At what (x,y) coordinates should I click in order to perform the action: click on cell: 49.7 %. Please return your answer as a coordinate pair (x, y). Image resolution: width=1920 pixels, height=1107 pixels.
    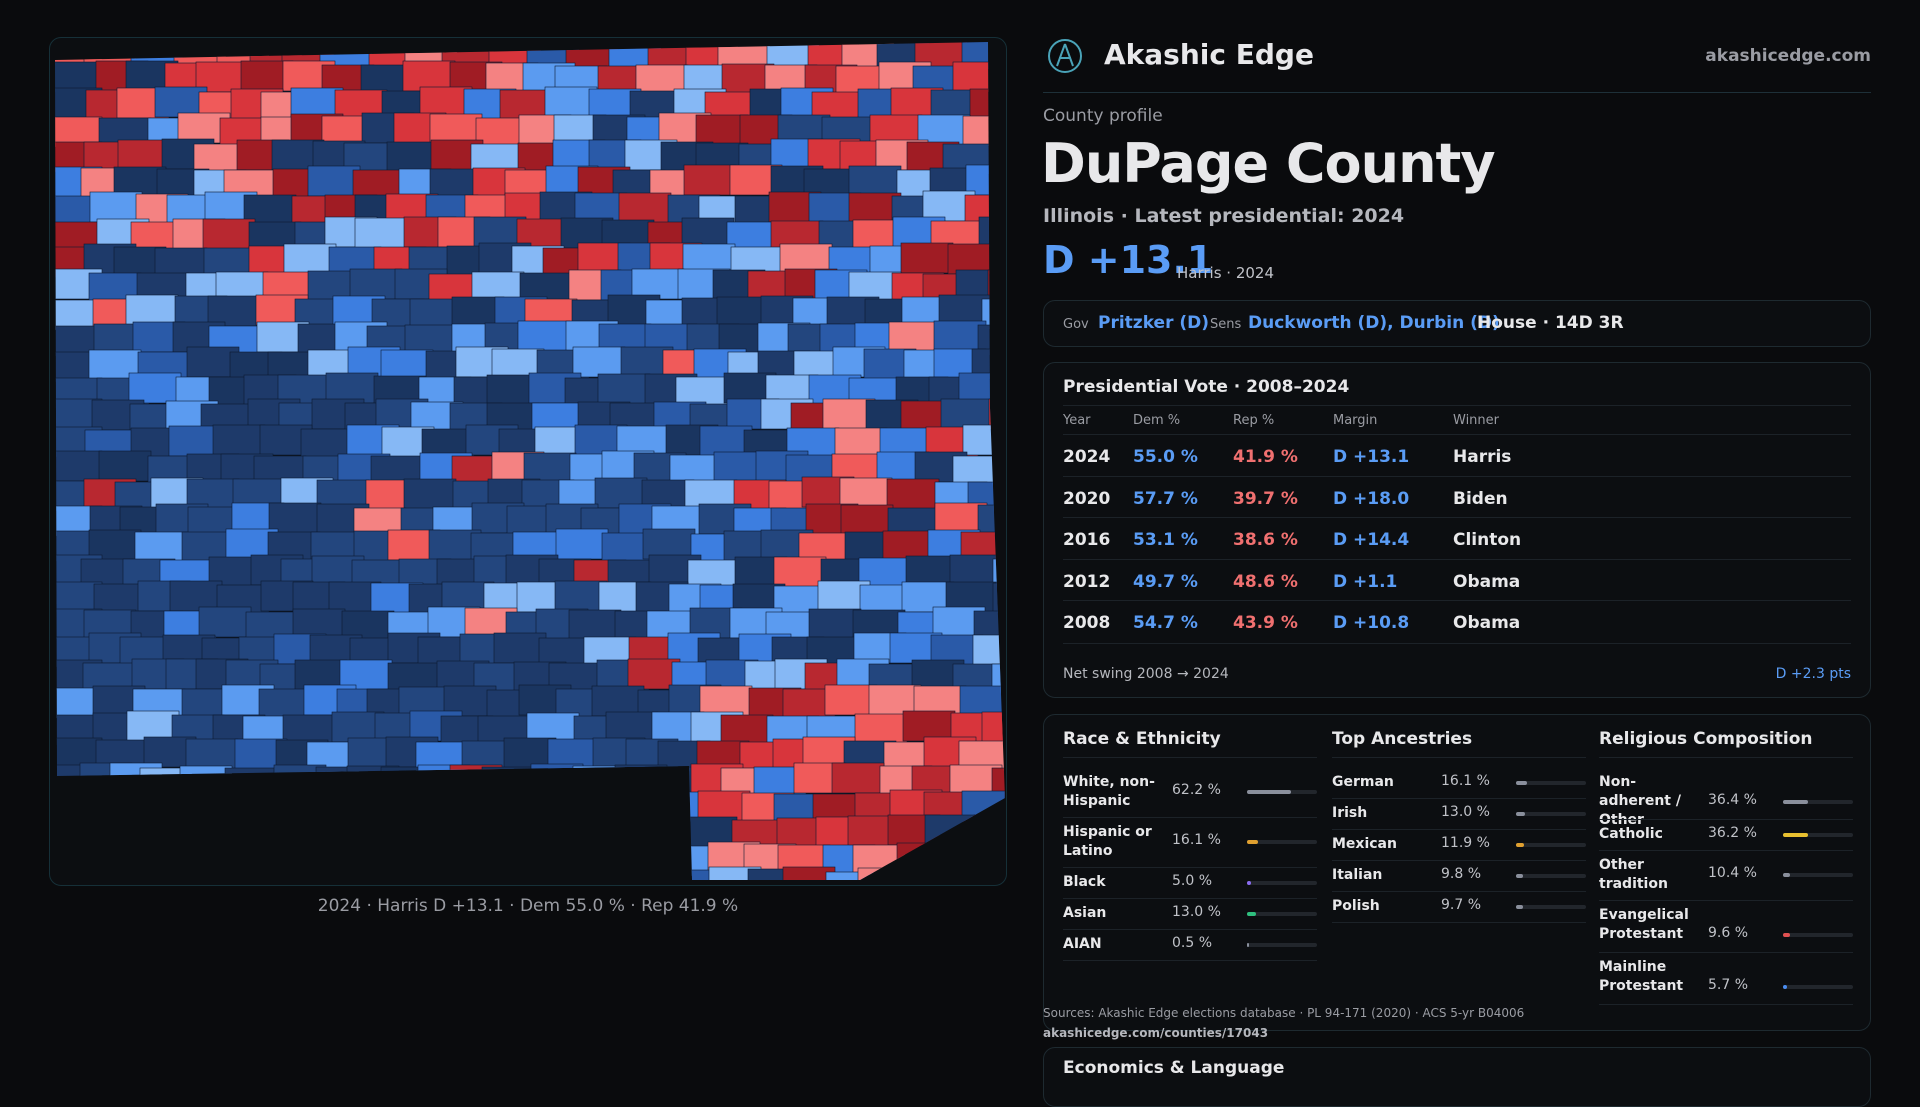
    Looking at the image, I should click on (1165, 581).